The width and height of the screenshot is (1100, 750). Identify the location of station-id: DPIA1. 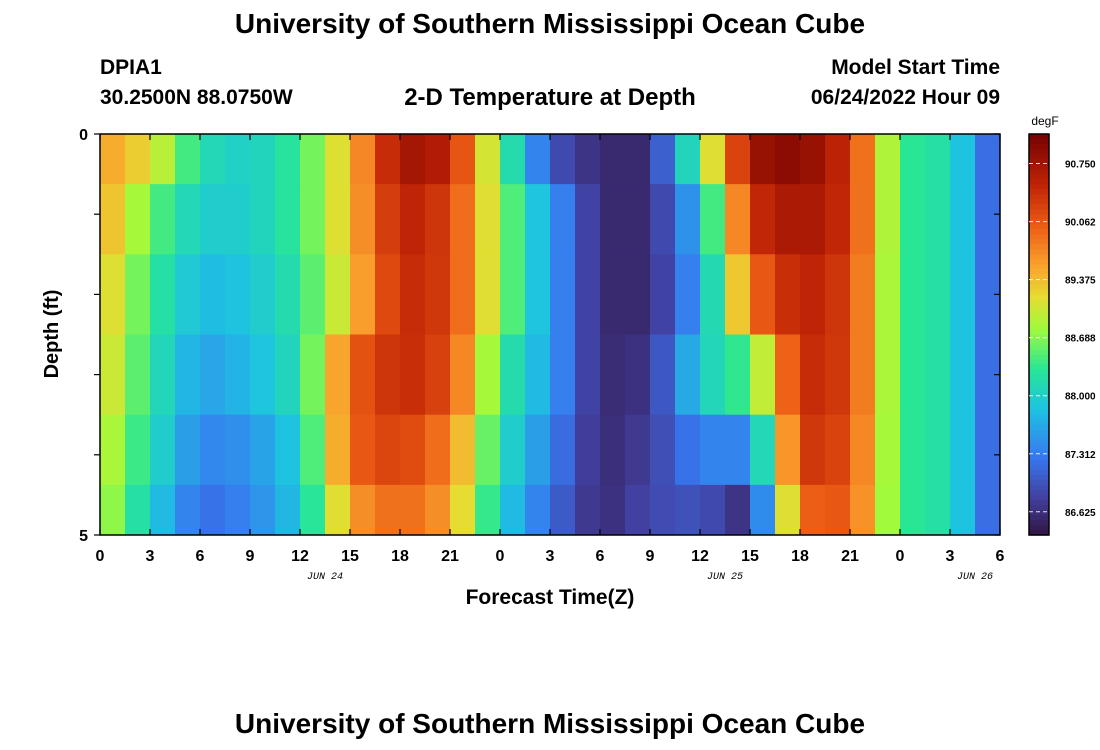
(131, 67).